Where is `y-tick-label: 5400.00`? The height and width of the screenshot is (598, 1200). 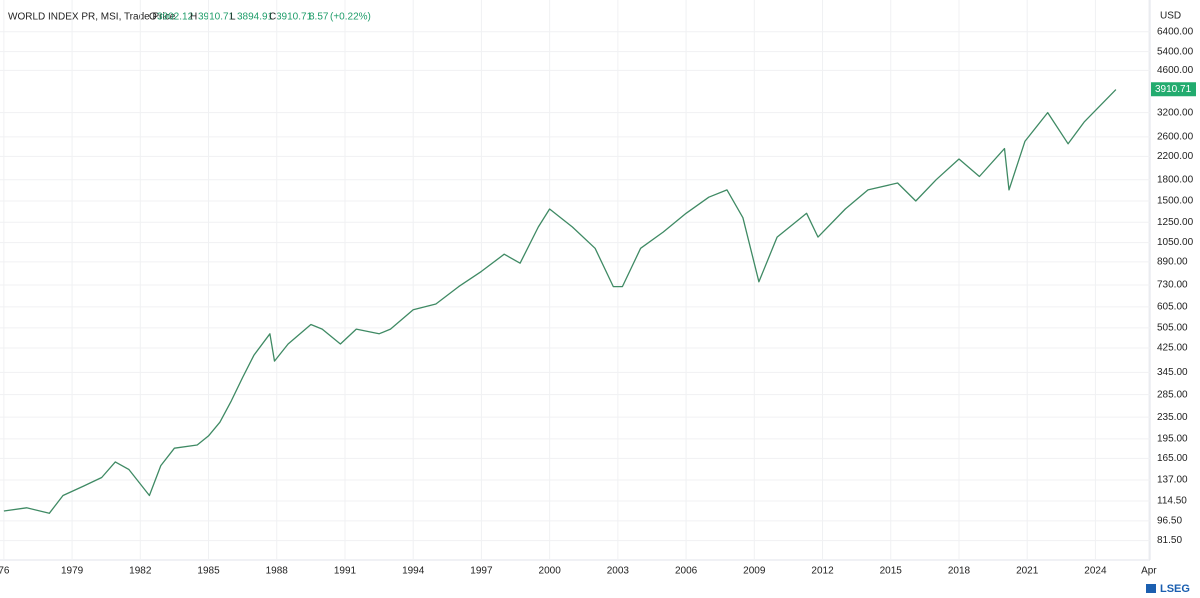 y-tick-label: 5400.00 is located at coordinates (1175, 51).